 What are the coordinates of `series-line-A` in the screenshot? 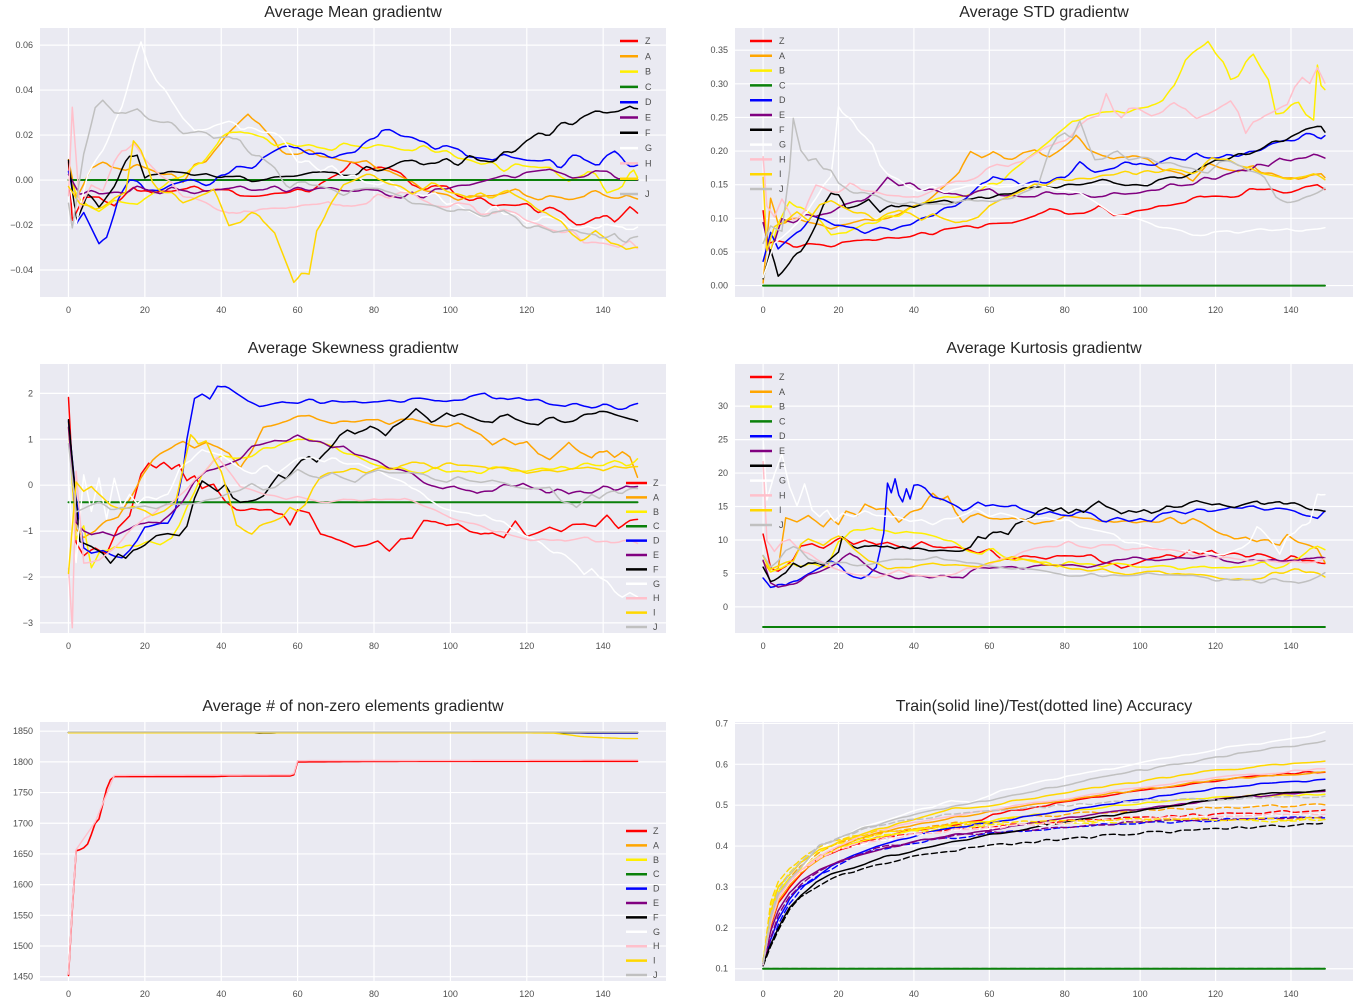 It's located at (353, 157).